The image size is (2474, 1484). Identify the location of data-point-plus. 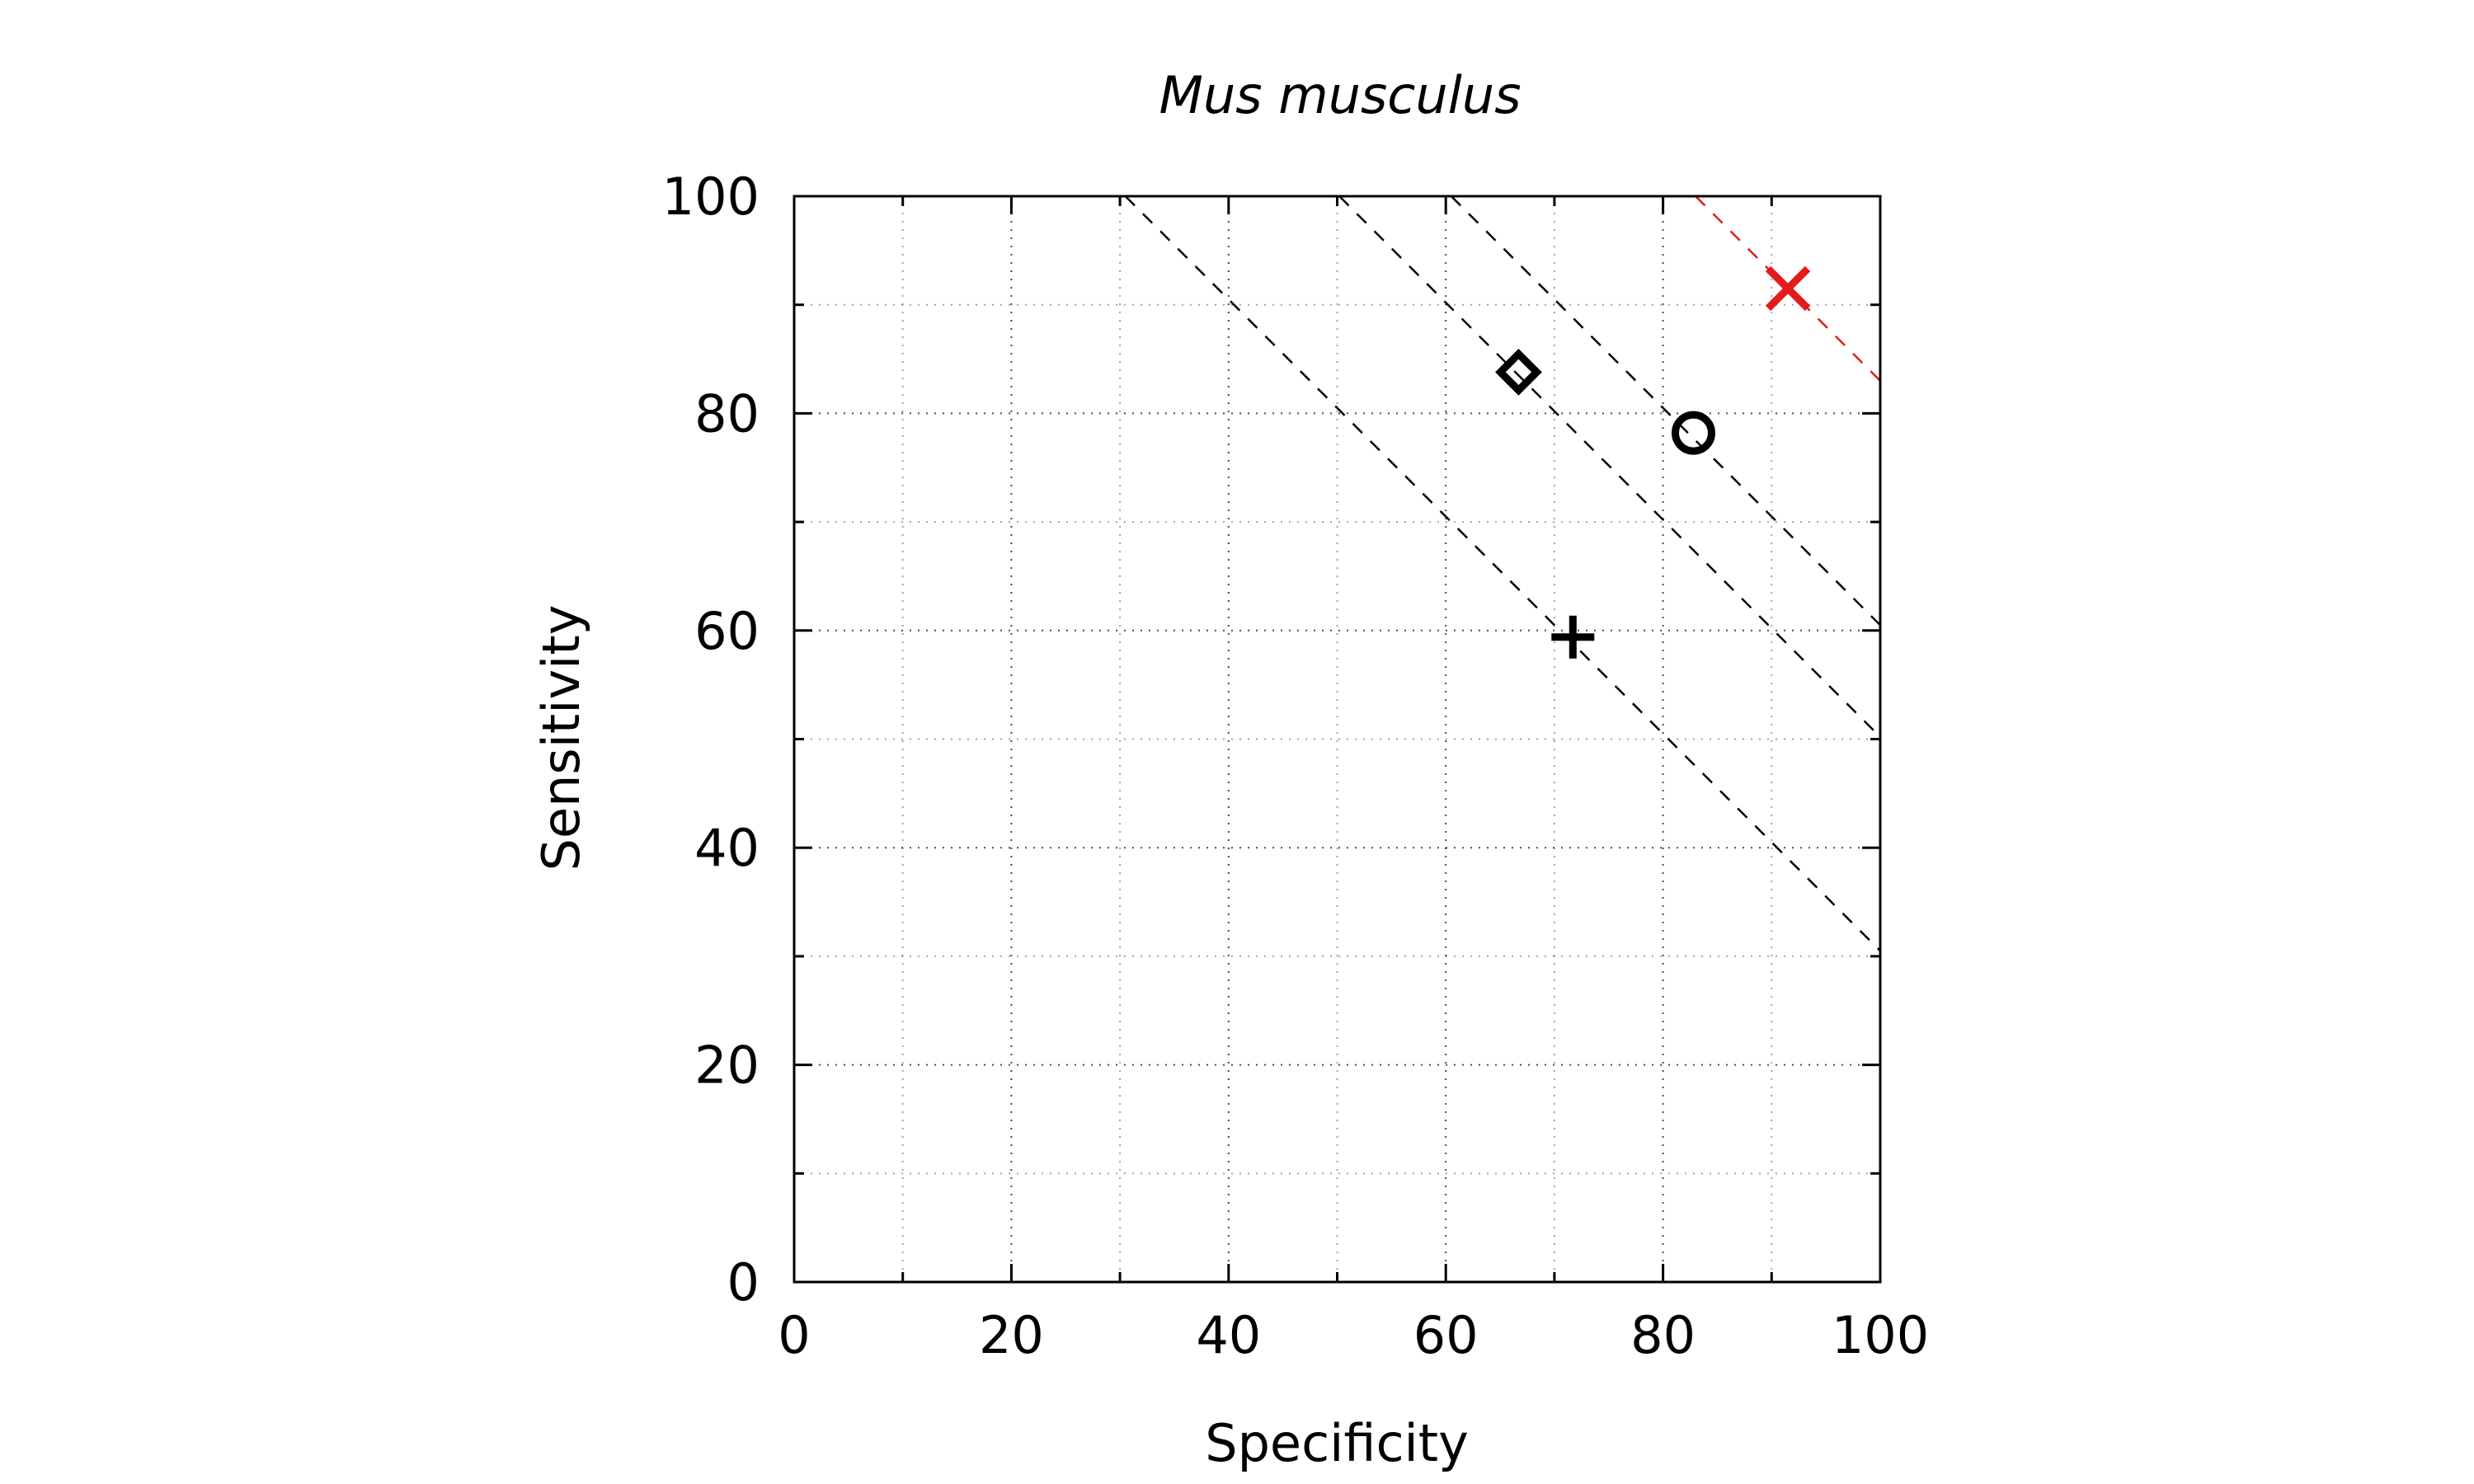
(1573, 637).